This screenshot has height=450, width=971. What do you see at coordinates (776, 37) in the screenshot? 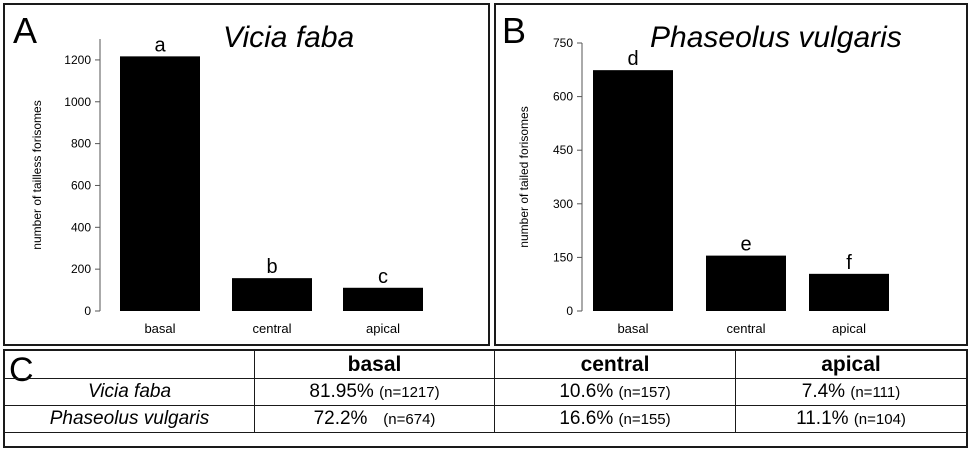
I see `chart-b-title: Phaseolus vulgaris` at bounding box center [776, 37].